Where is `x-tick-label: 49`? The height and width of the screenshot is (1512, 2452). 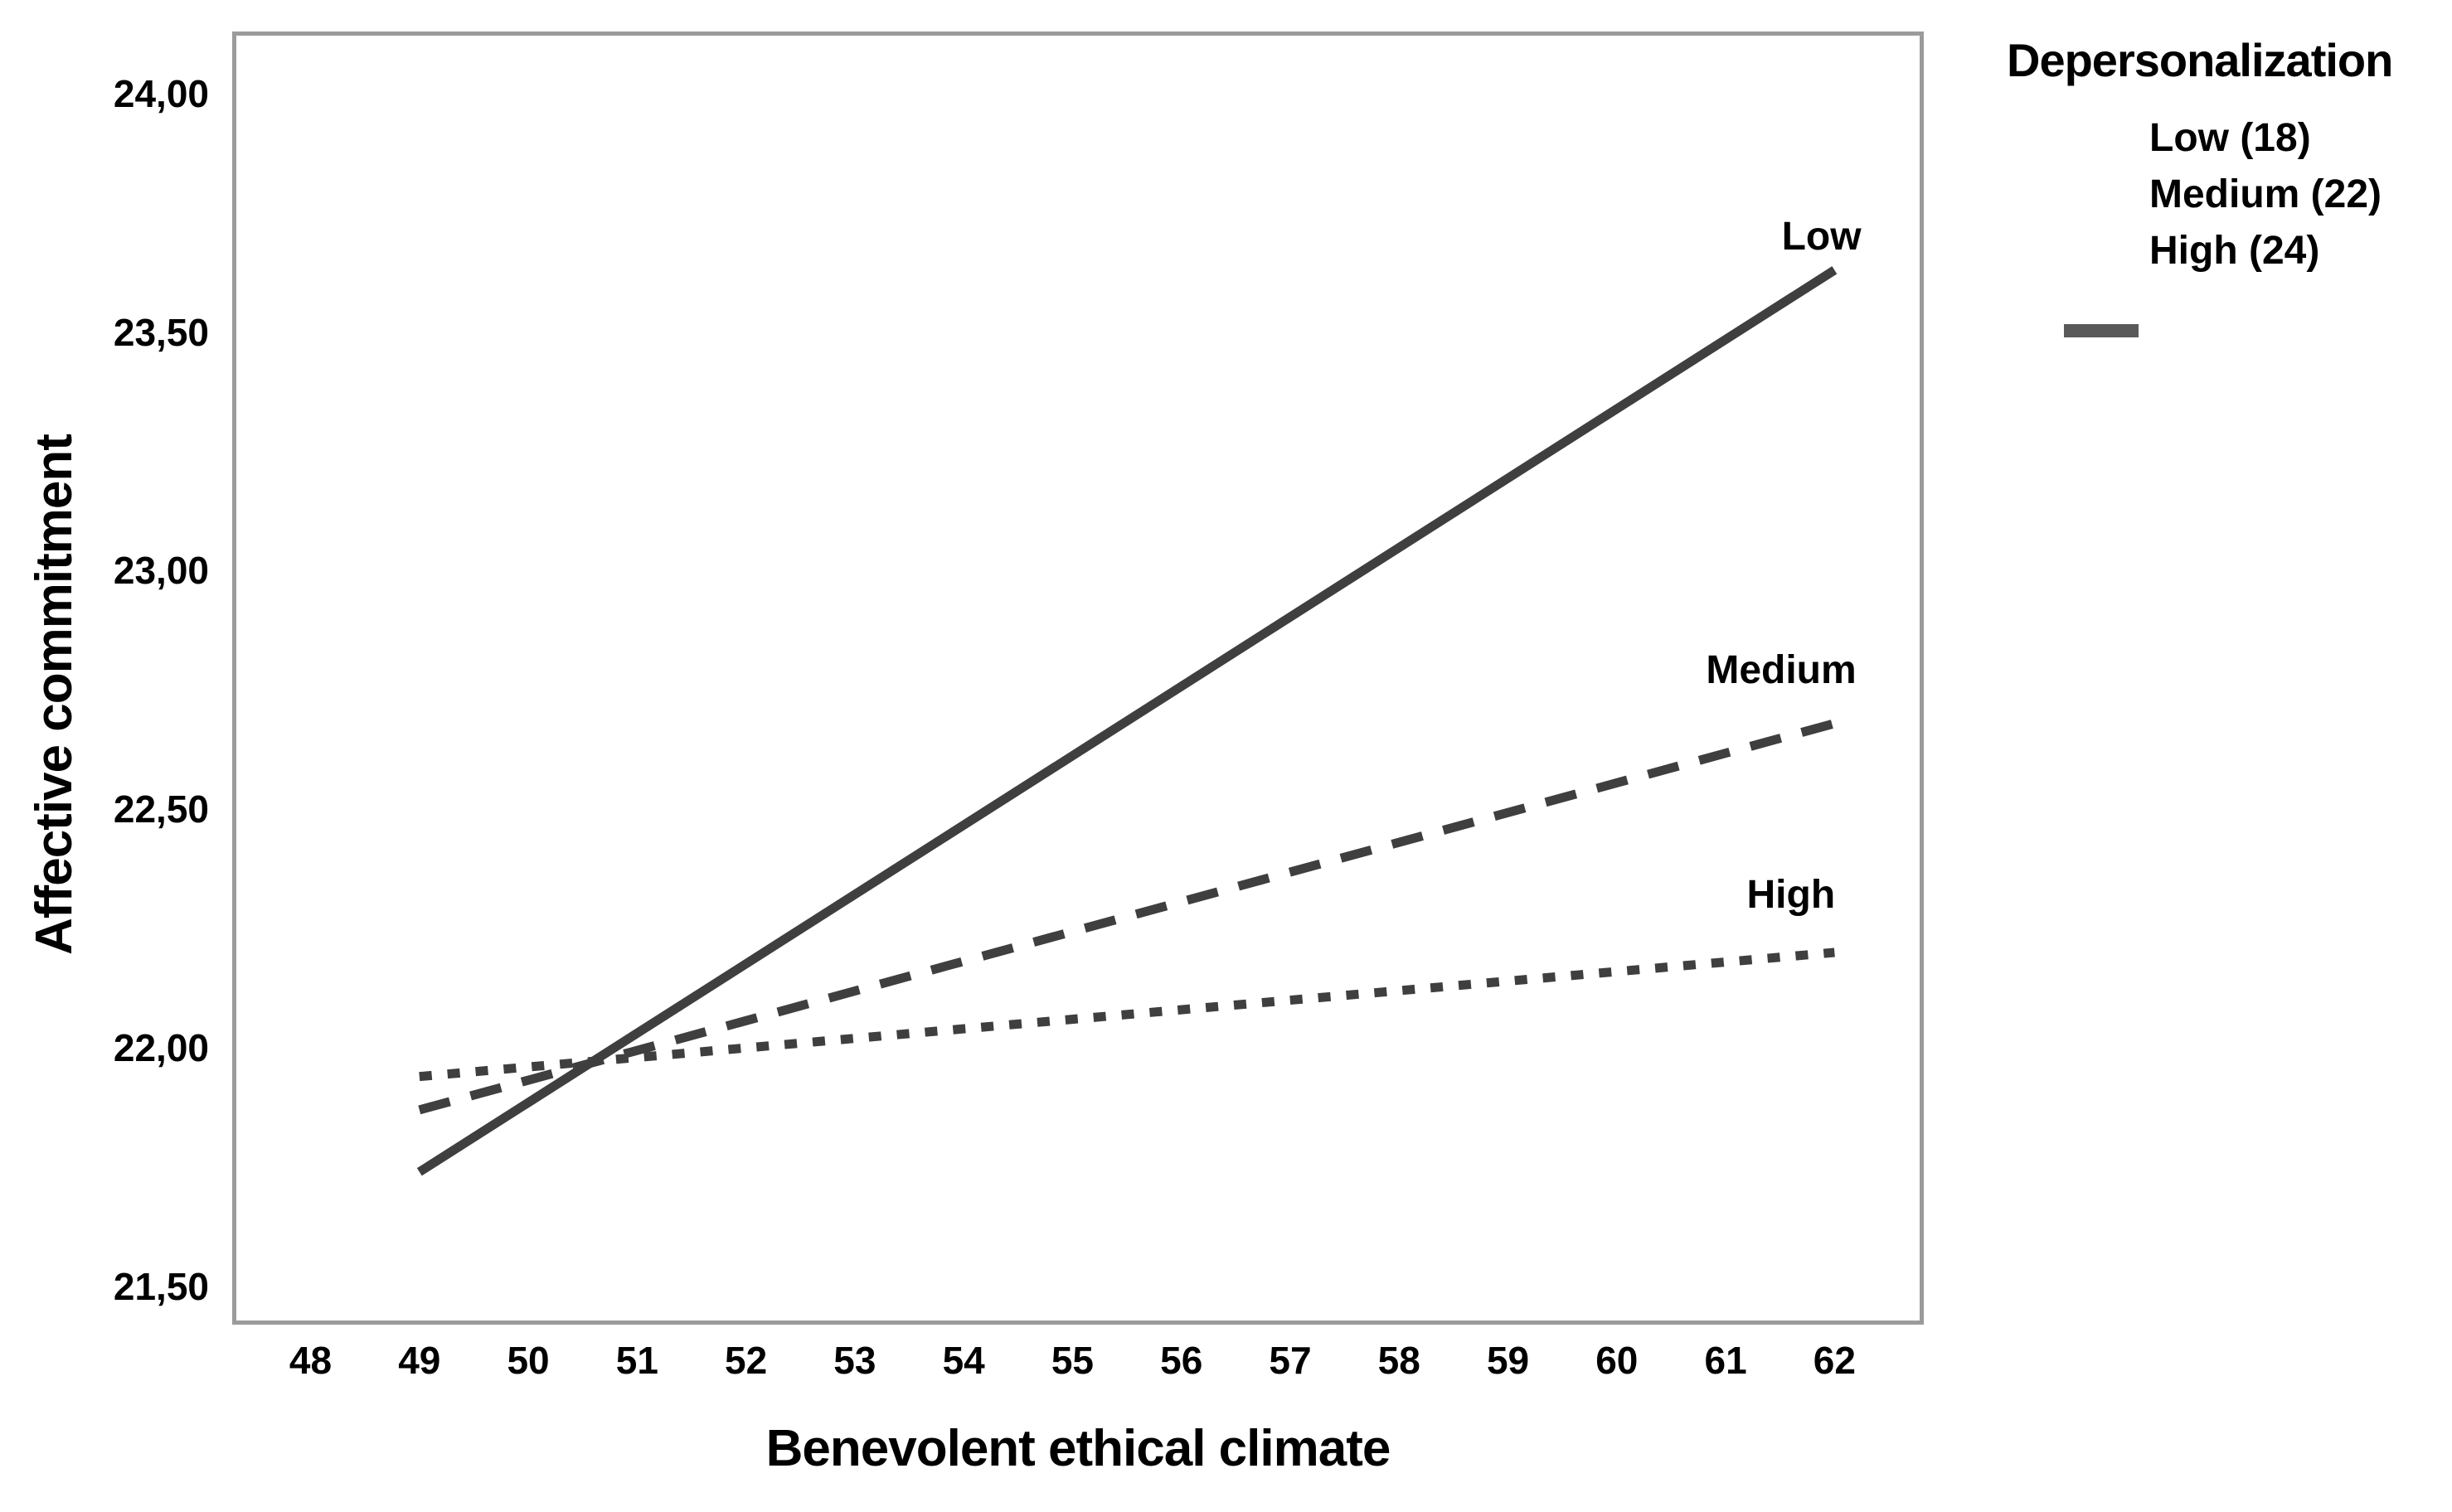 x-tick-label: 49 is located at coordinates (419, 1360).